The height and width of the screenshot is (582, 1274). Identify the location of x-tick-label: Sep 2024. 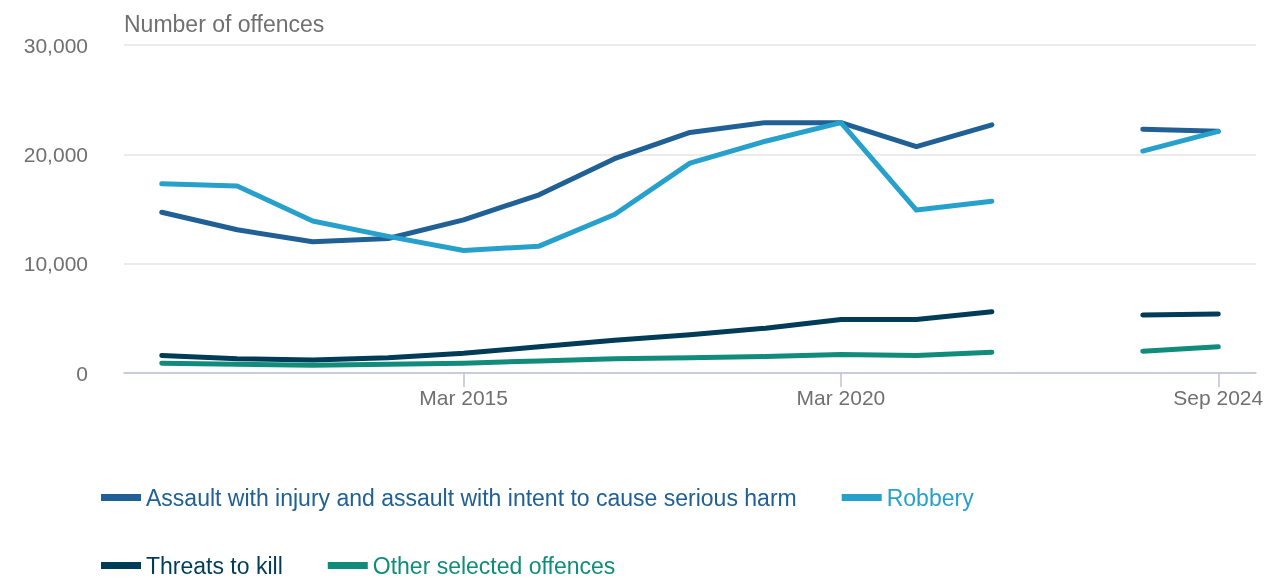
(1218, 397).